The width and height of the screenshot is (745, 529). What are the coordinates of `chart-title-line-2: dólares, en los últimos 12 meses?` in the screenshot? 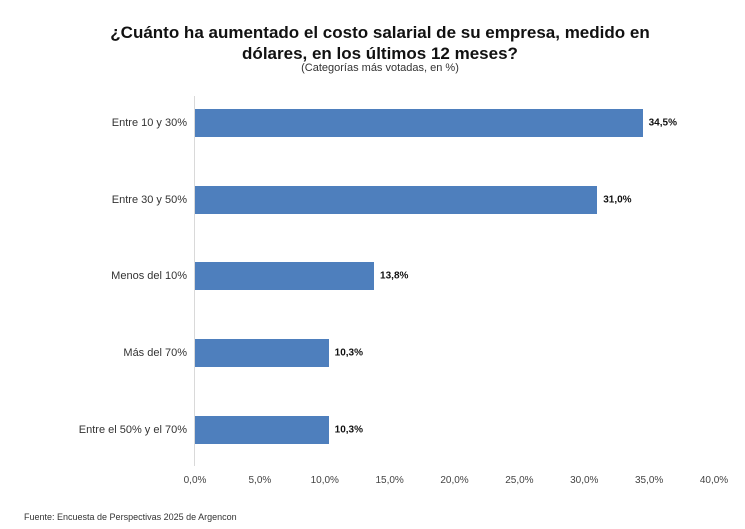 It's located at (380, 53).